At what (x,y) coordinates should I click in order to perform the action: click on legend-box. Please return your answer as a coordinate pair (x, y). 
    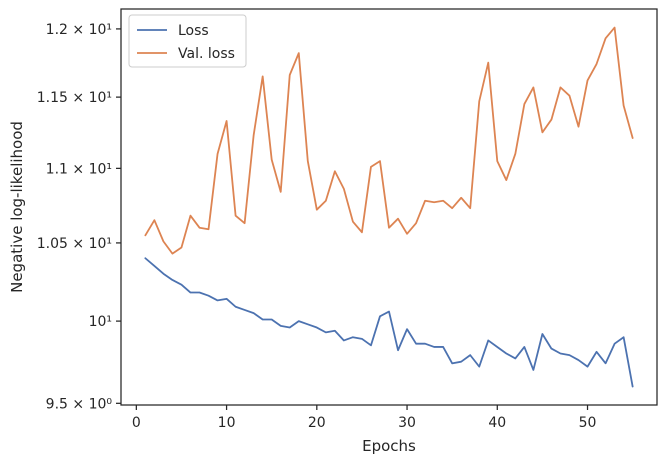
    Looking at the image, I should click on (187, 41).